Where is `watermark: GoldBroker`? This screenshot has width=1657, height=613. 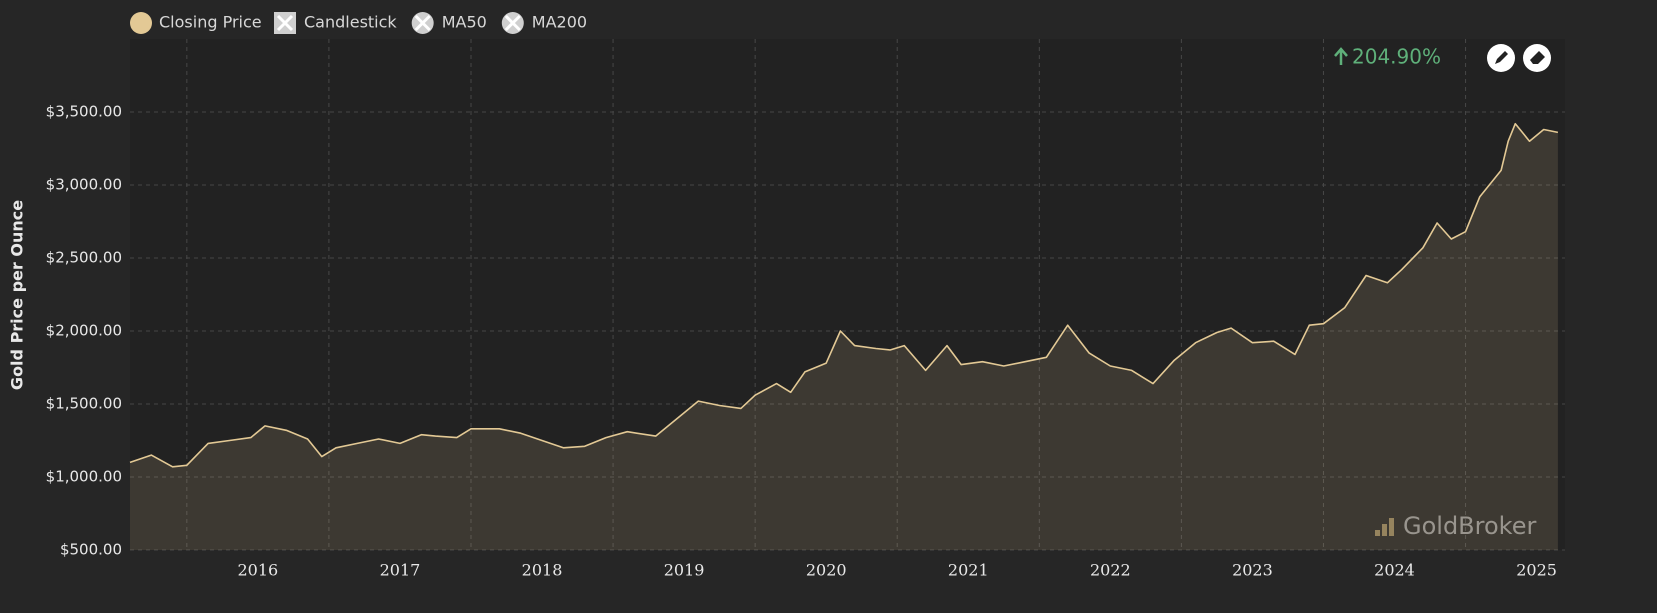
watermark: GoldBroker is located at coordinates (1455, 526).